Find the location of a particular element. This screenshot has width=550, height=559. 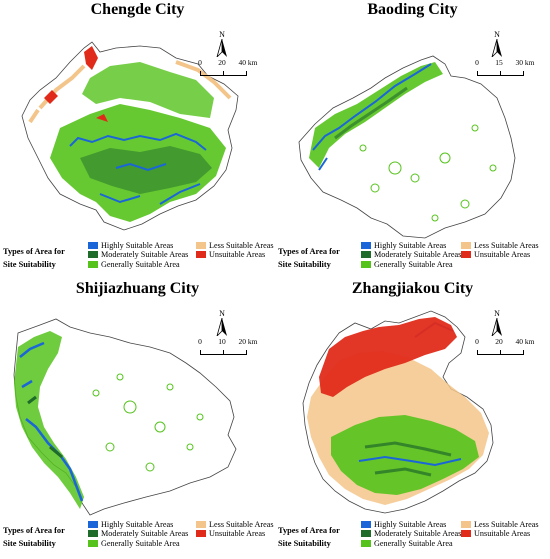

panel-title: Zhangjiakou City is located at coordinates (412, 288).